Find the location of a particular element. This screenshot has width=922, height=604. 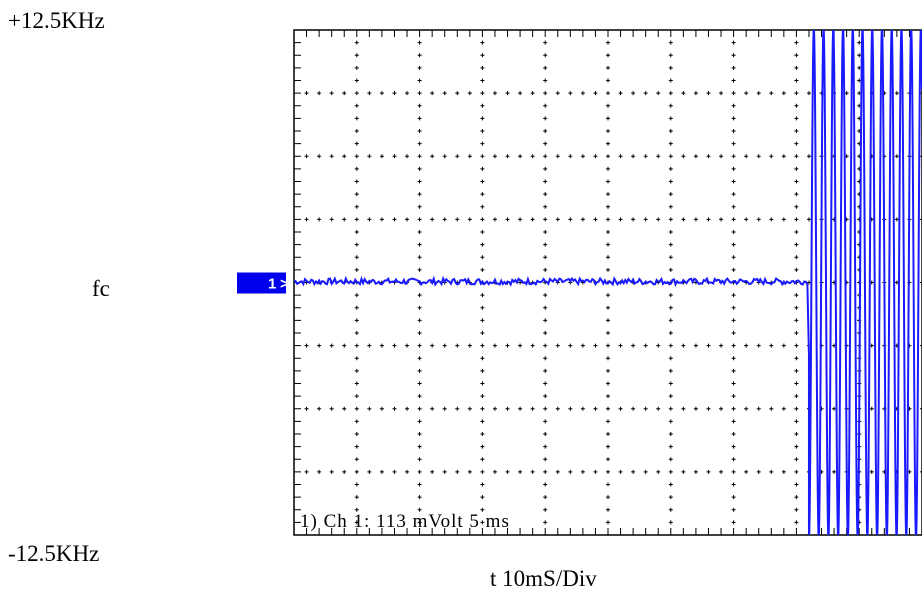

channel-1-marker: 1 > is located at coordinates (263, 283).